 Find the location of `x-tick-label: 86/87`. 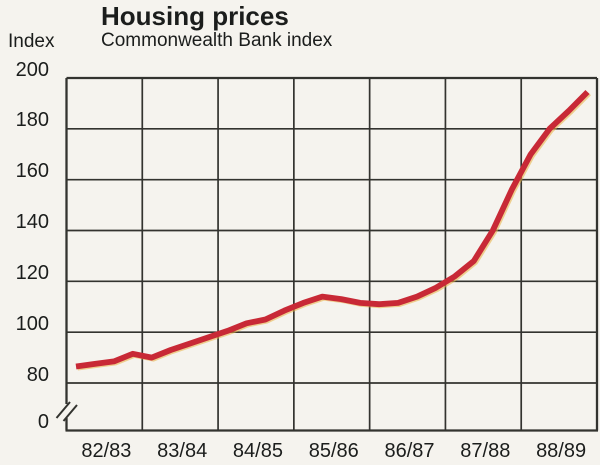

x-tick-label: 86/87 is located at coordinates (409, 451).